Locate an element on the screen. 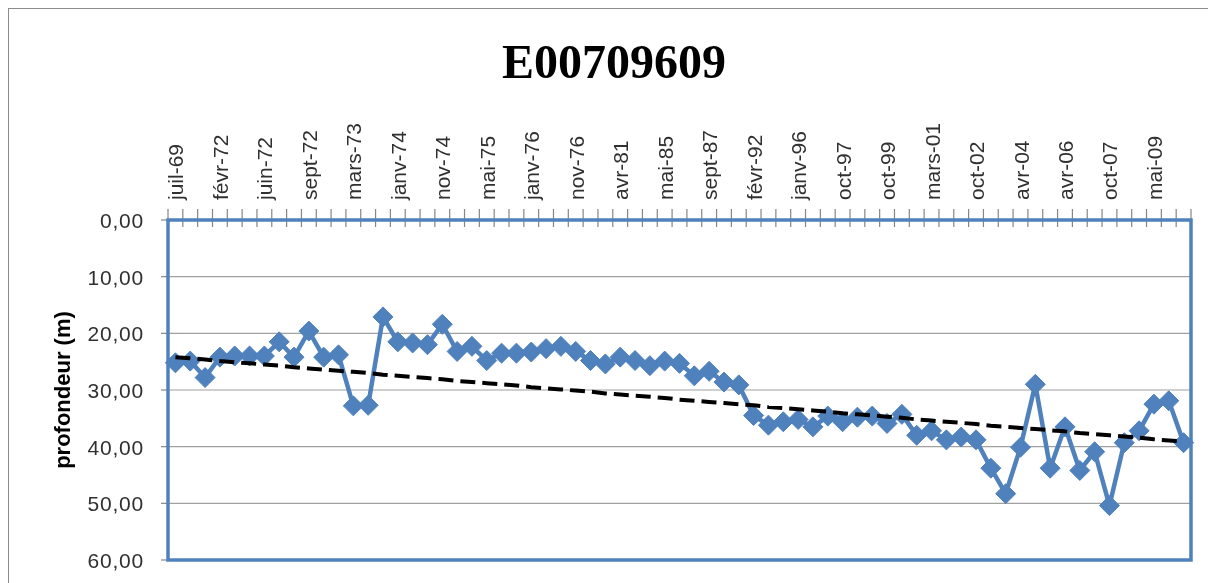 This screenshot has height=583, width=1208. x-tick-label: avr-81 is located at coordinates (620, 170).